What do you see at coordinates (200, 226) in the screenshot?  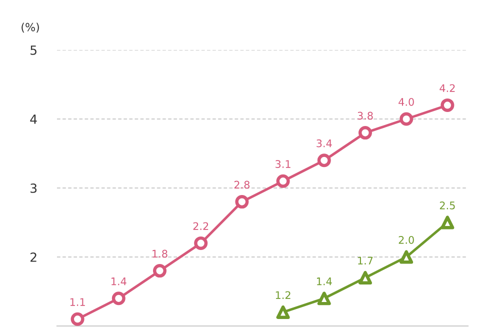 I see `data-label: 2.2` at bounding box center [200, 226].